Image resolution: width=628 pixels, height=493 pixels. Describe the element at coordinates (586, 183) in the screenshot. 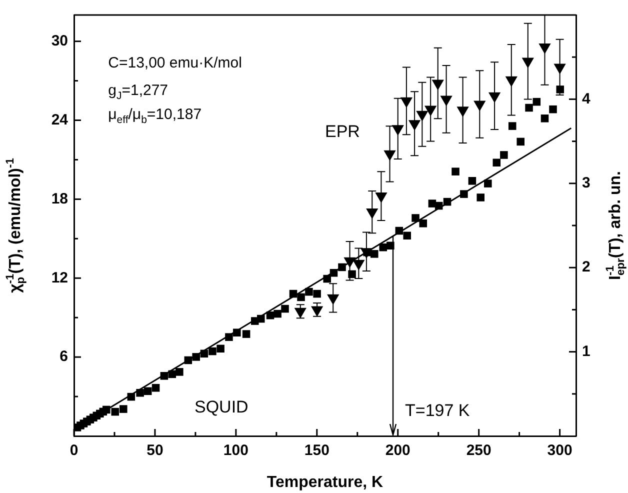

I see `y2-tick-label: 3` at that location.